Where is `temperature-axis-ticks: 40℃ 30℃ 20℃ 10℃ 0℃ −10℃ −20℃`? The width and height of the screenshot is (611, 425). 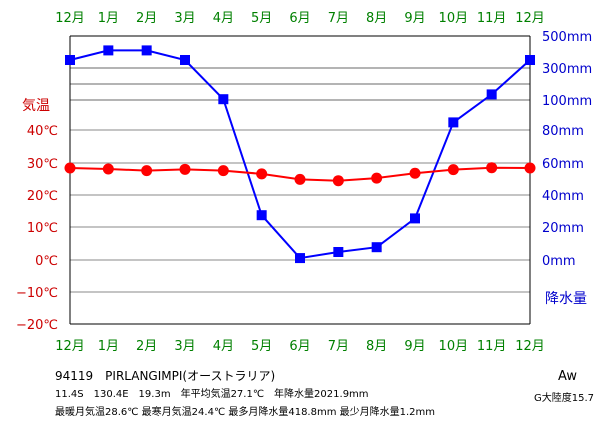
temperature-axis-ticks: 40℃ 30℃ 20℃ 10℃ 0℃ −10℃ −20℃ is located at coordinates (37, 228).